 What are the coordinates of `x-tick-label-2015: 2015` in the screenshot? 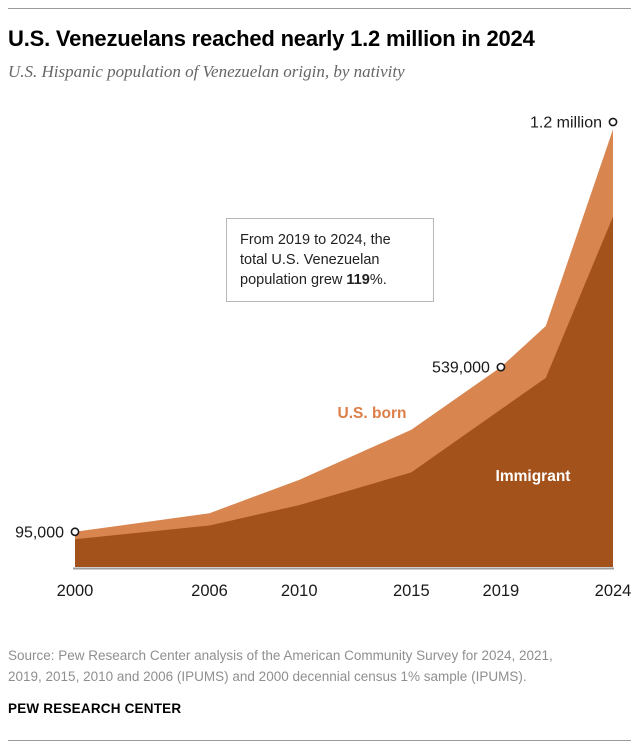 It's located at (411, 591).